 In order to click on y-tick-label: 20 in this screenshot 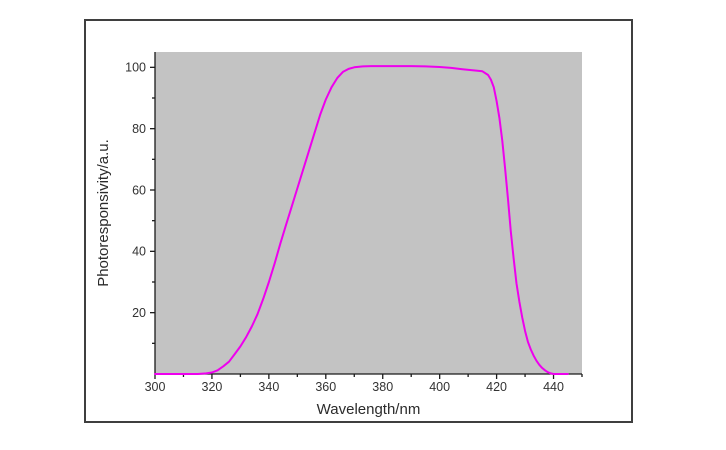, I will do `click(139, 313)`.